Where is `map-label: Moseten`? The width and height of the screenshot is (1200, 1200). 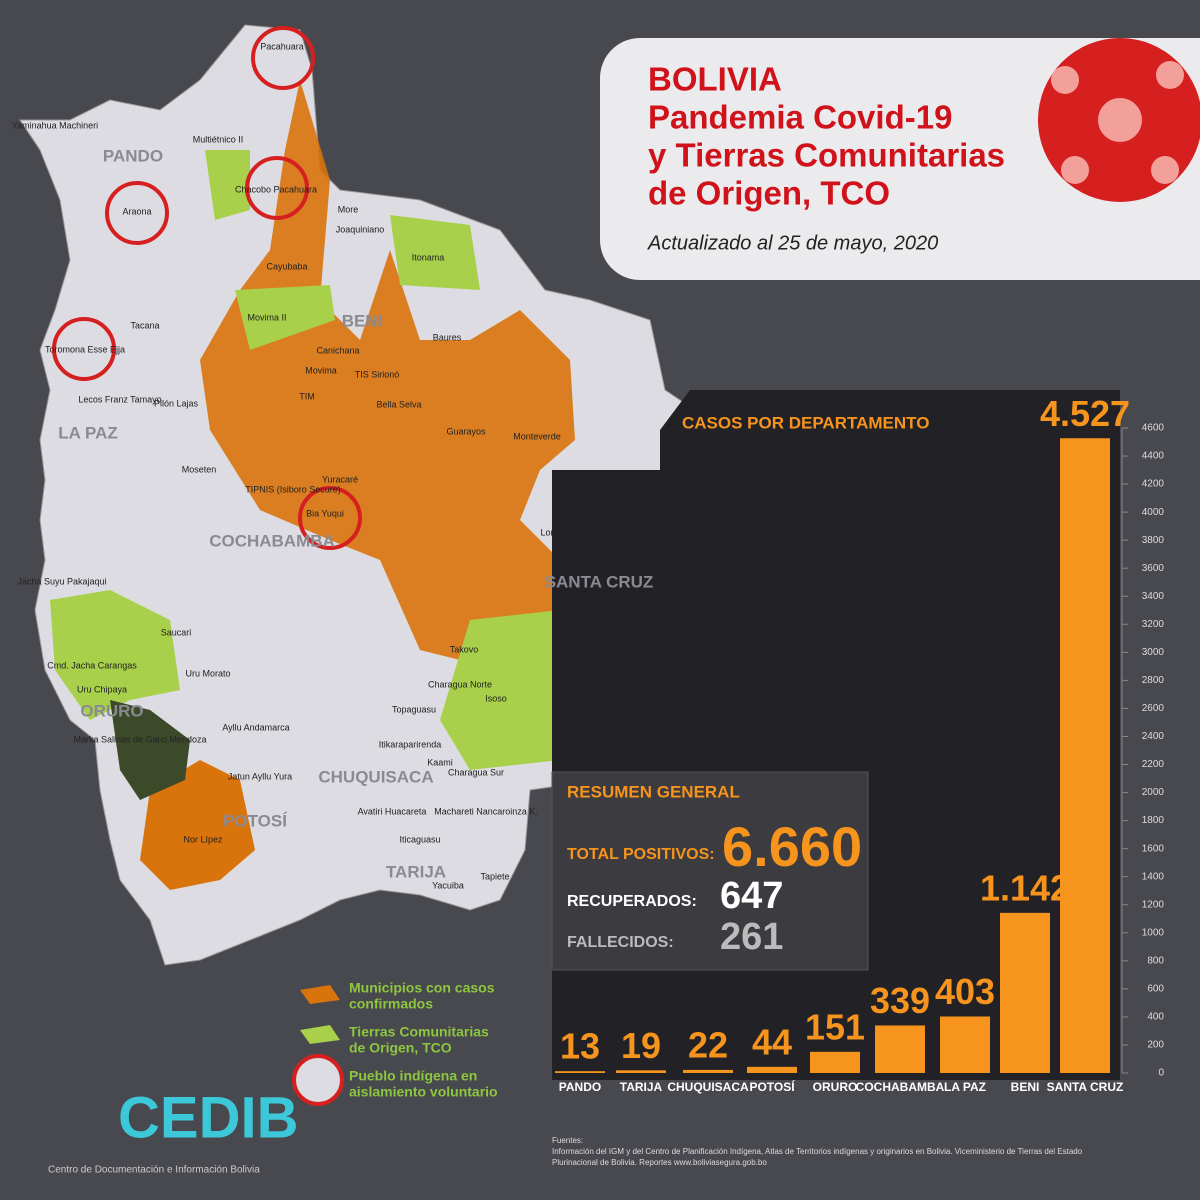 map-label: Moseten is located at coordinates (199, 469).